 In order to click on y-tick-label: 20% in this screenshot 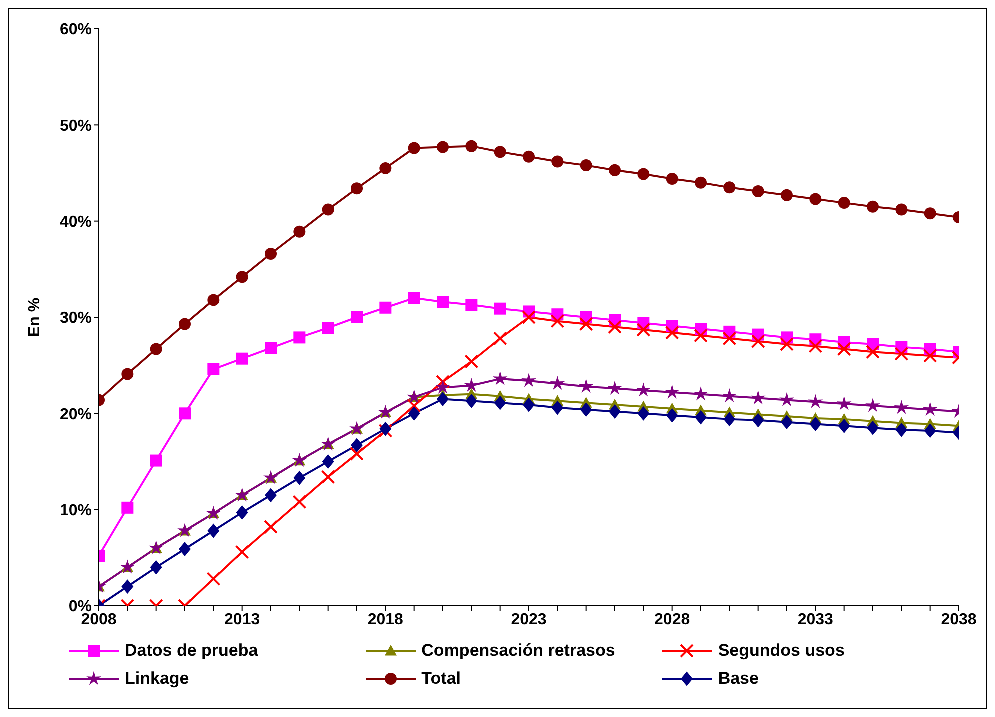, I will do `click(76, 415)`.